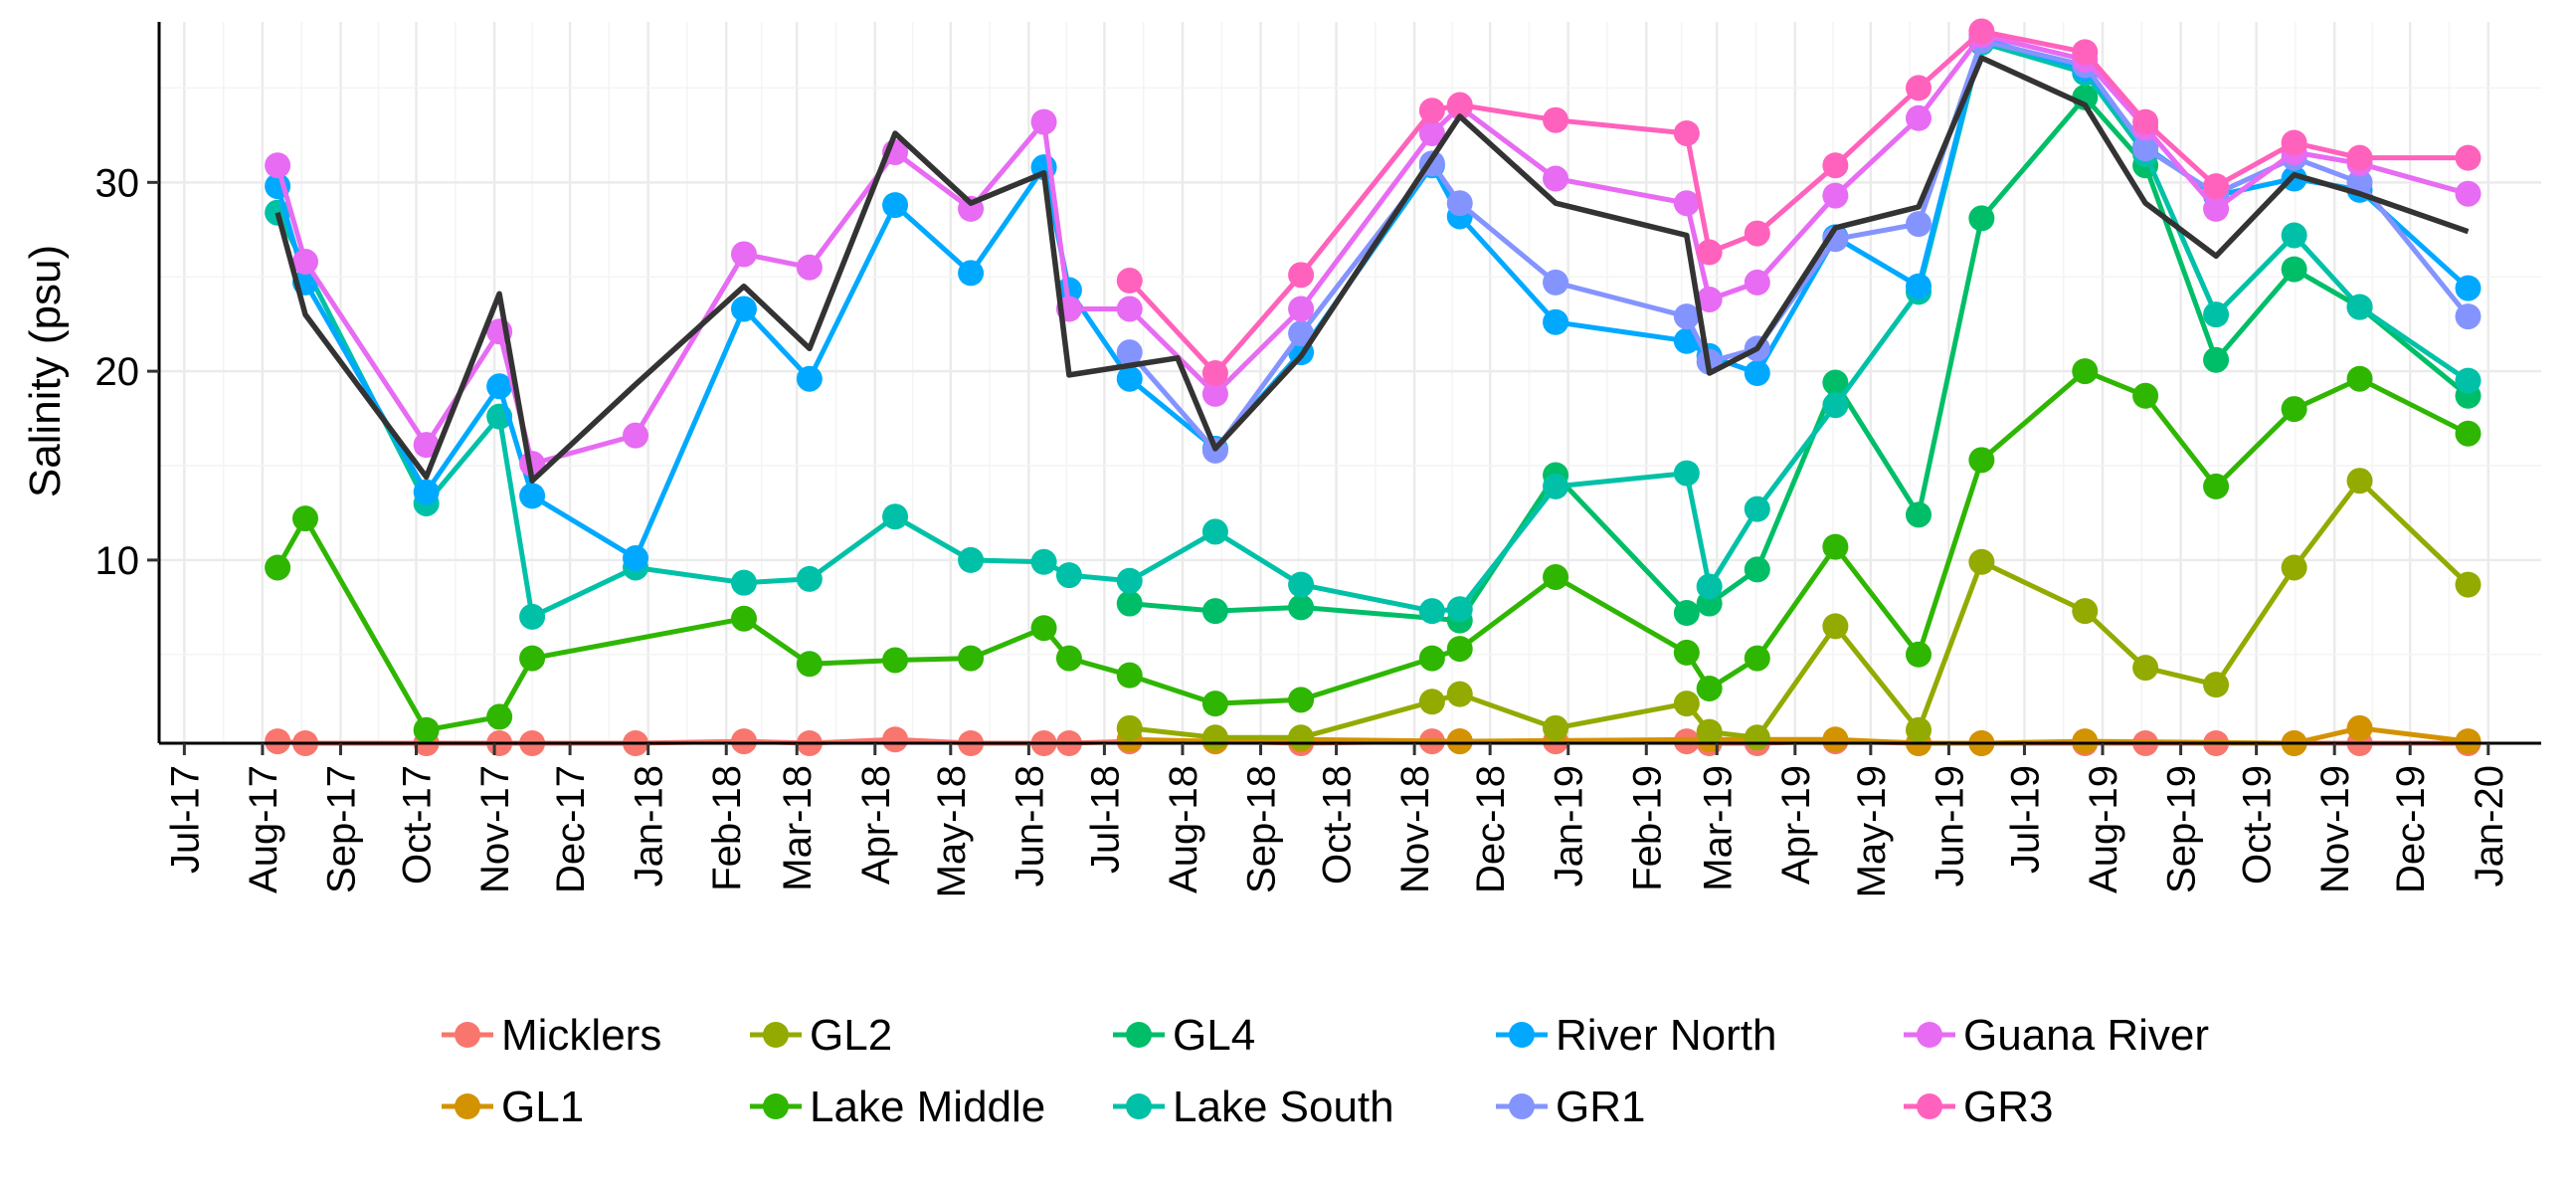 The width and height of the screenshot is (2576, 1187). Describe the element at coordinates (876, 825) in the screenshot. I see `x-tick-label: Apr-18` at that location.